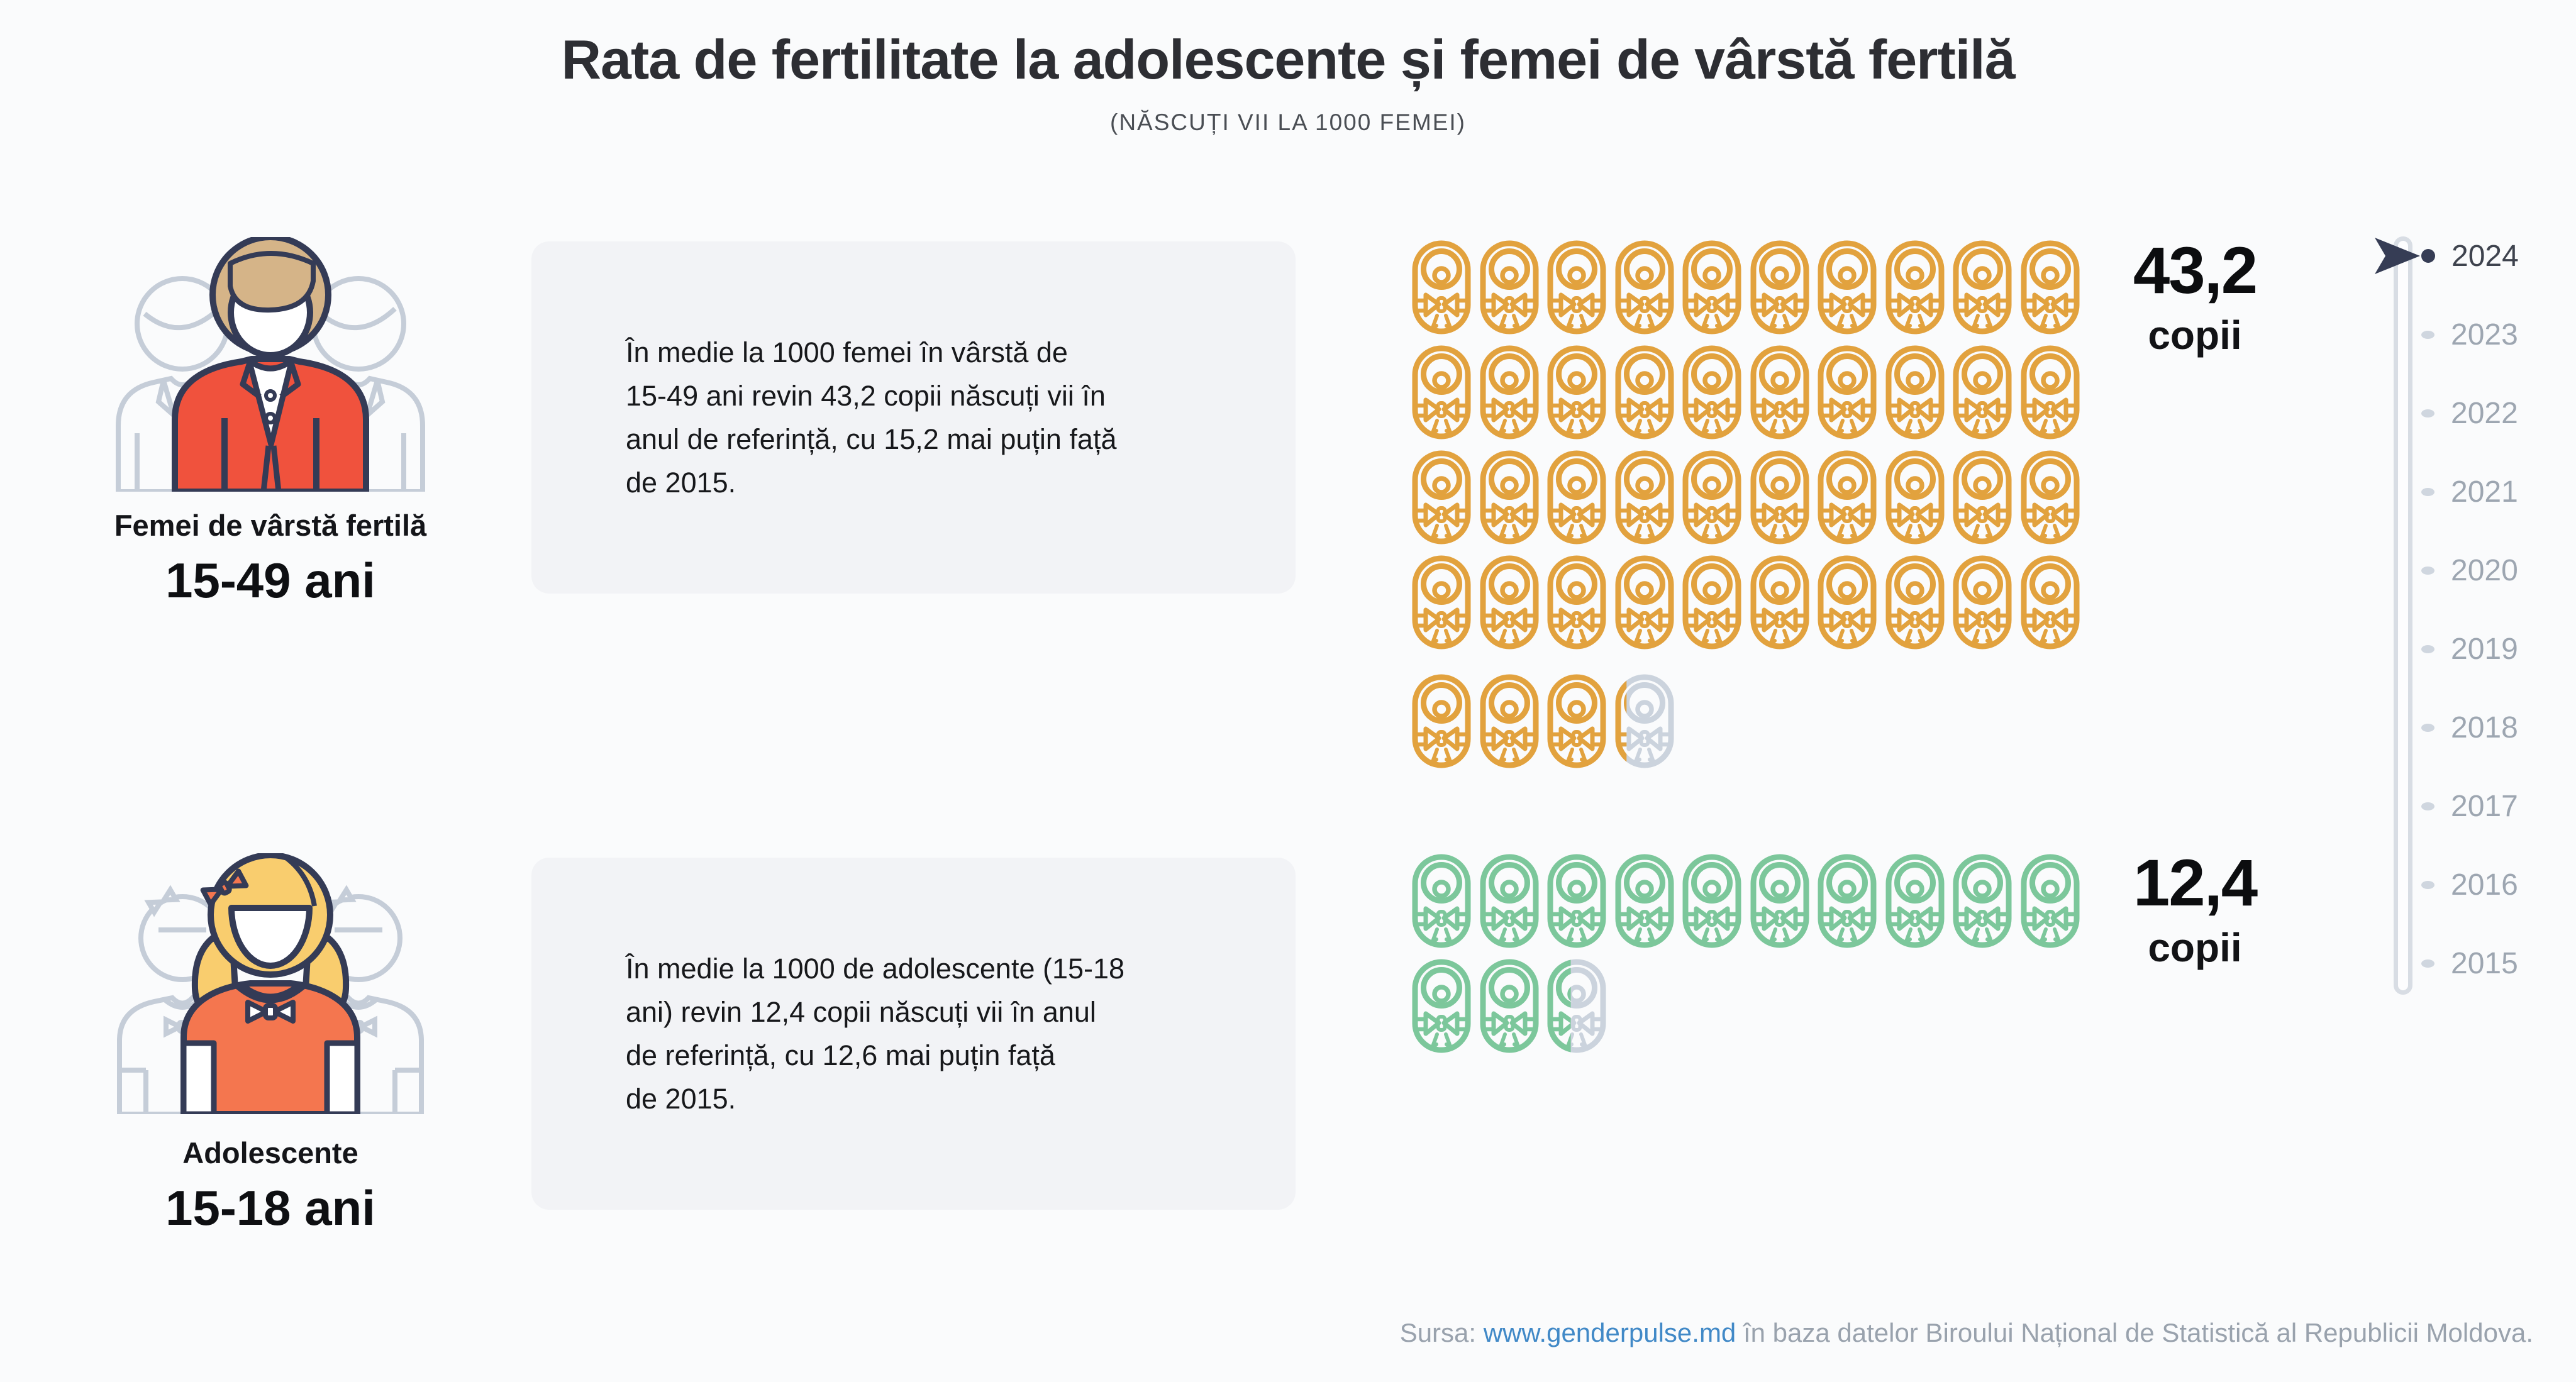  What do you see at coordinates (1438, 1332) in the screenshot?
I see `source-prefix: Sursa:` at bounding box center [1438, 1332].